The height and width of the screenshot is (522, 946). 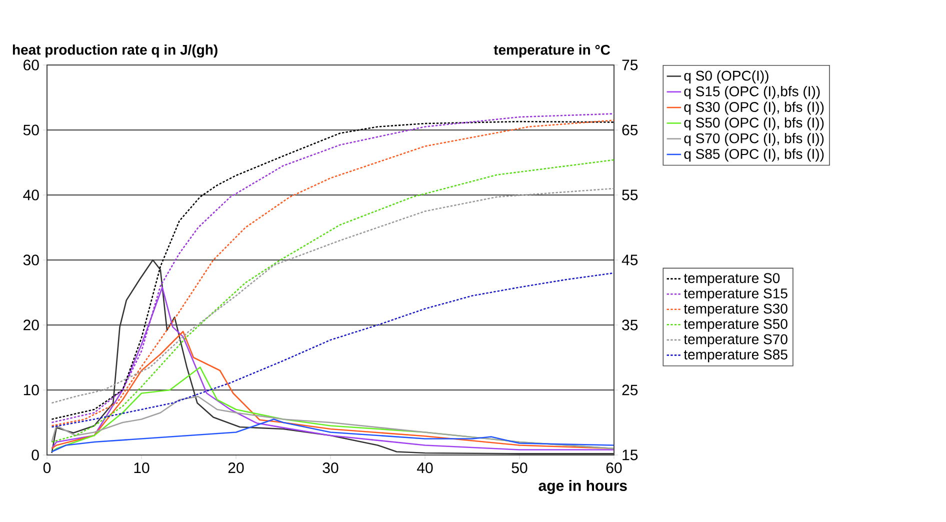 I want to click on x-tick-label: 40, so click(x=425, y=468).